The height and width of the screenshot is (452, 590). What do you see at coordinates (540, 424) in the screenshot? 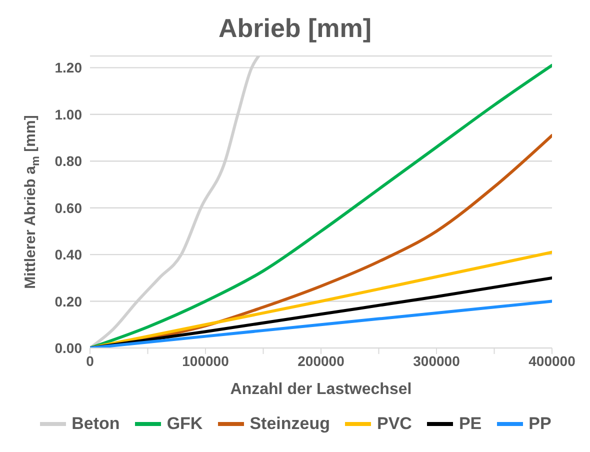
I see `legend-label: PP` at bounding box center [540, 424].